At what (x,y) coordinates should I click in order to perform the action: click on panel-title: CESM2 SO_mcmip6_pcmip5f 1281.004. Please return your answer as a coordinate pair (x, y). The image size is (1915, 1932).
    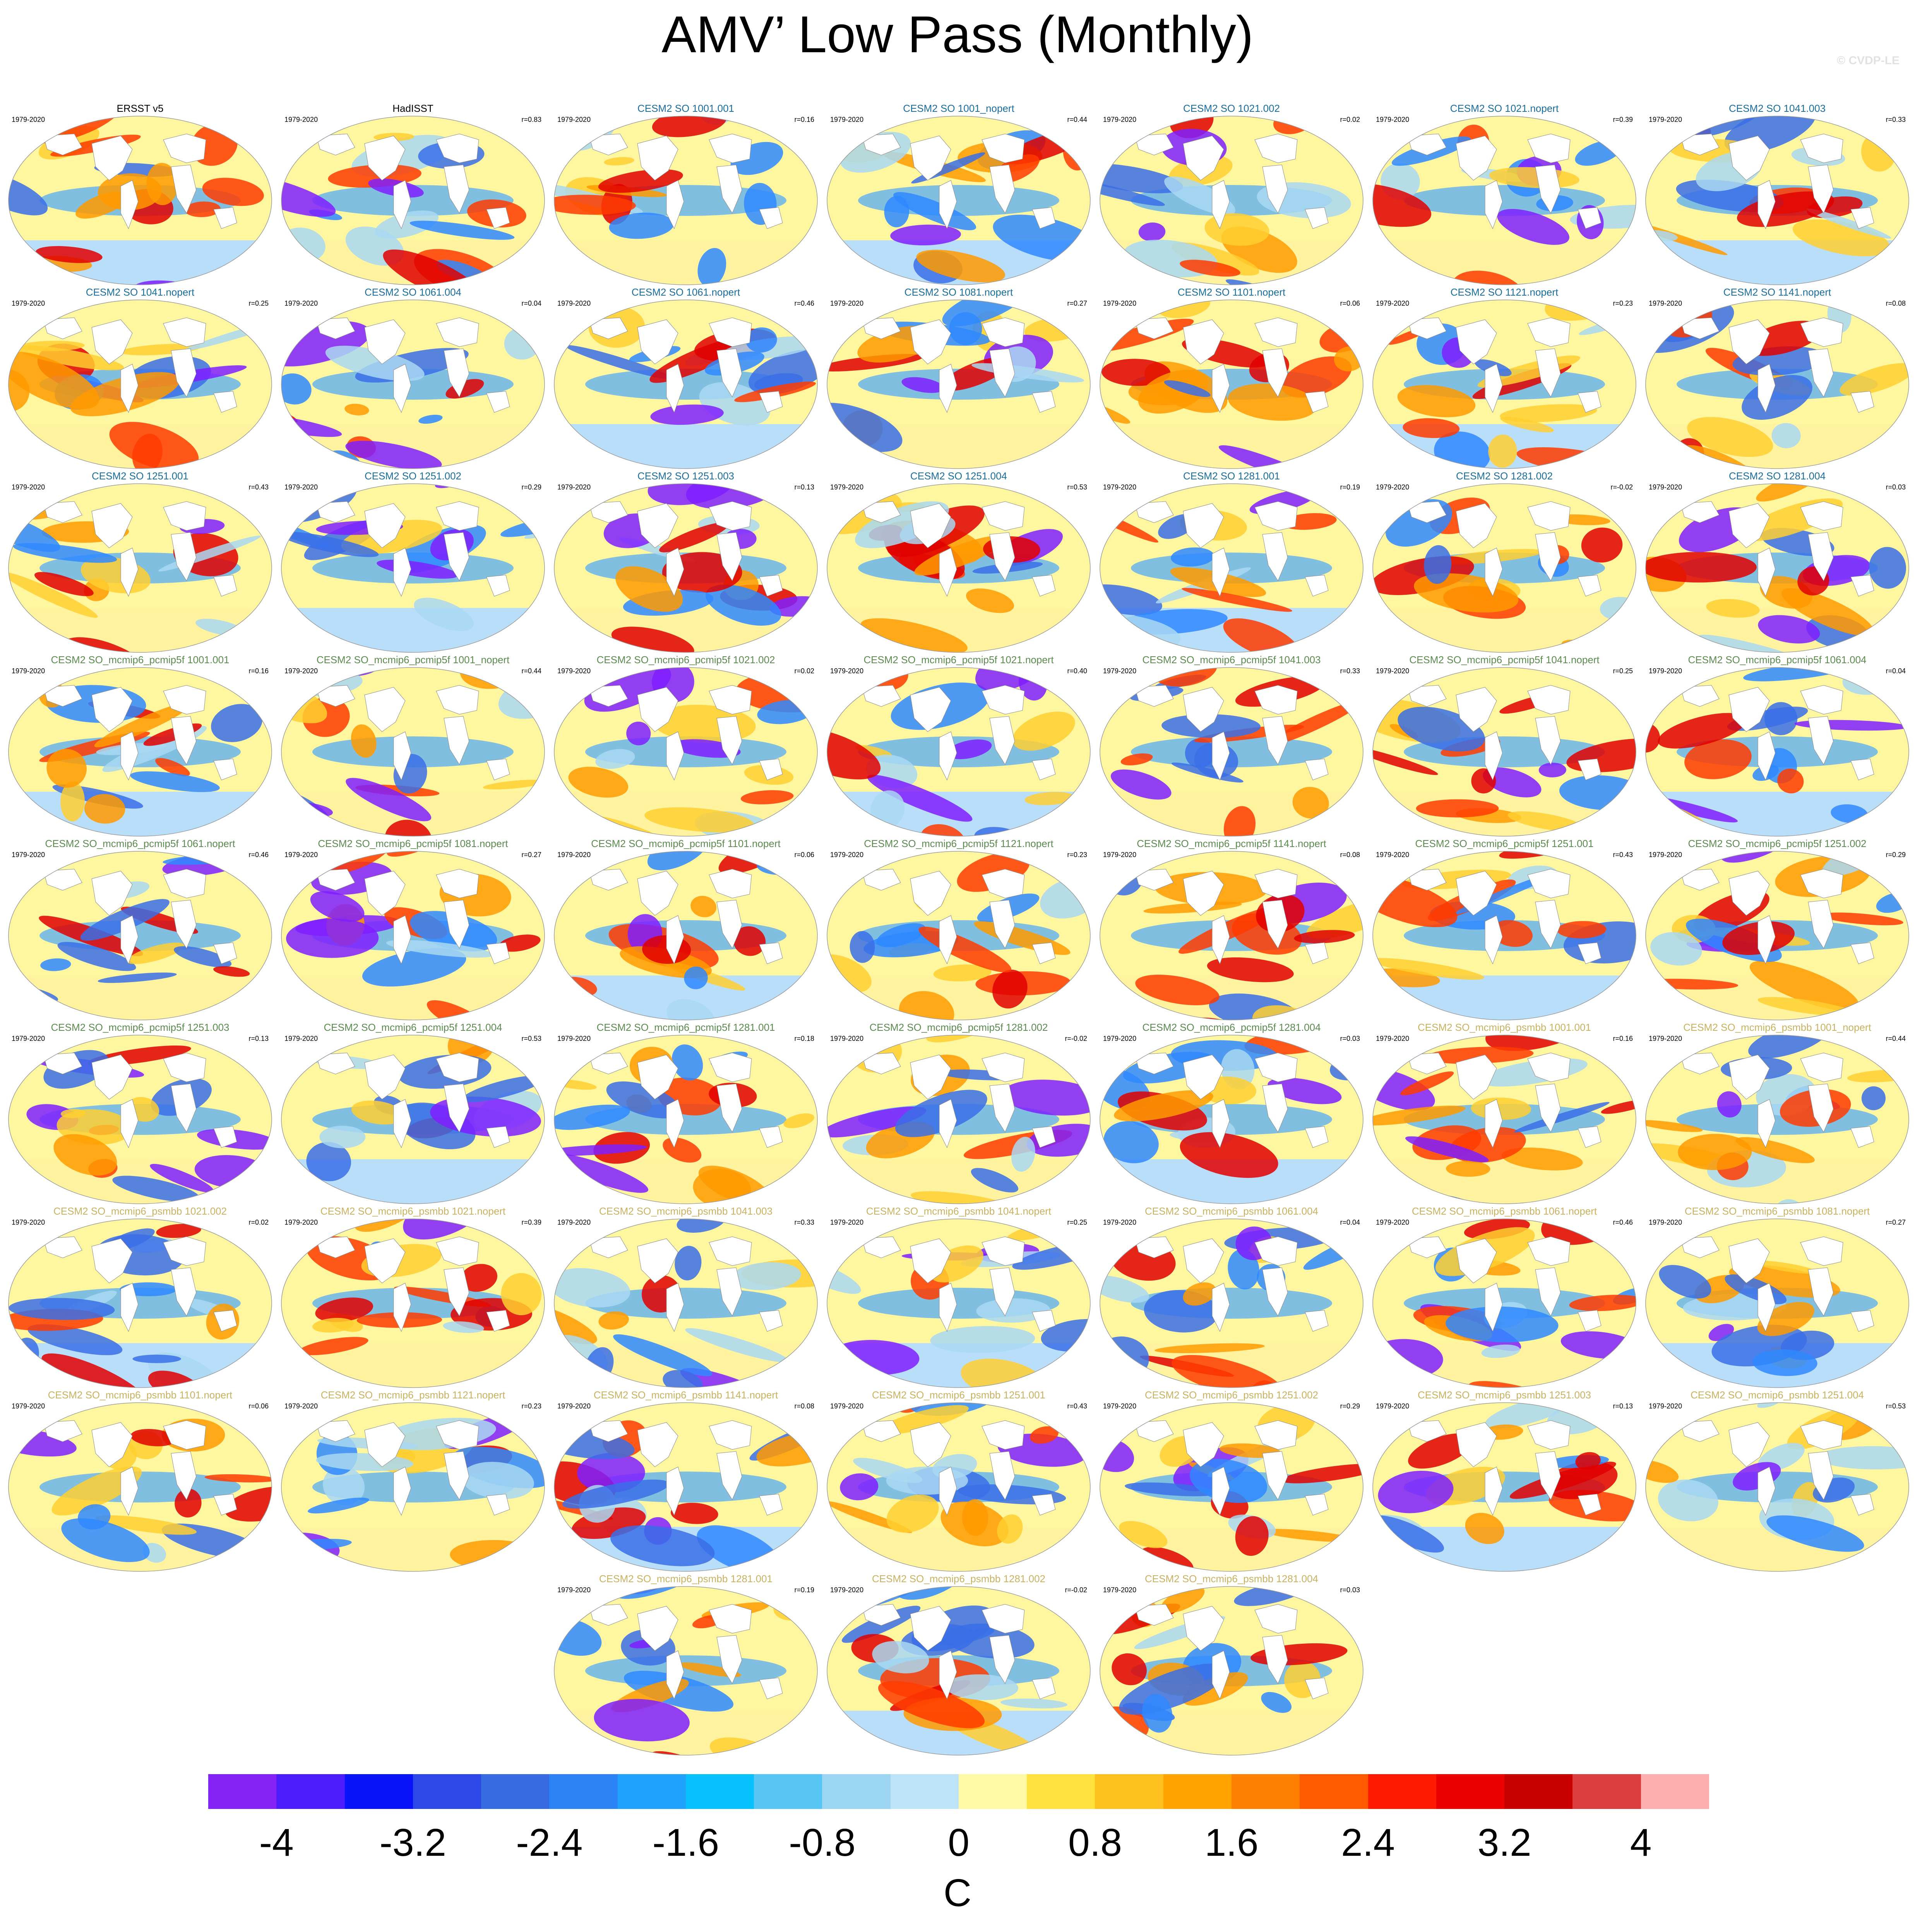
    Looking at the image, I should click on (1232, 1027).